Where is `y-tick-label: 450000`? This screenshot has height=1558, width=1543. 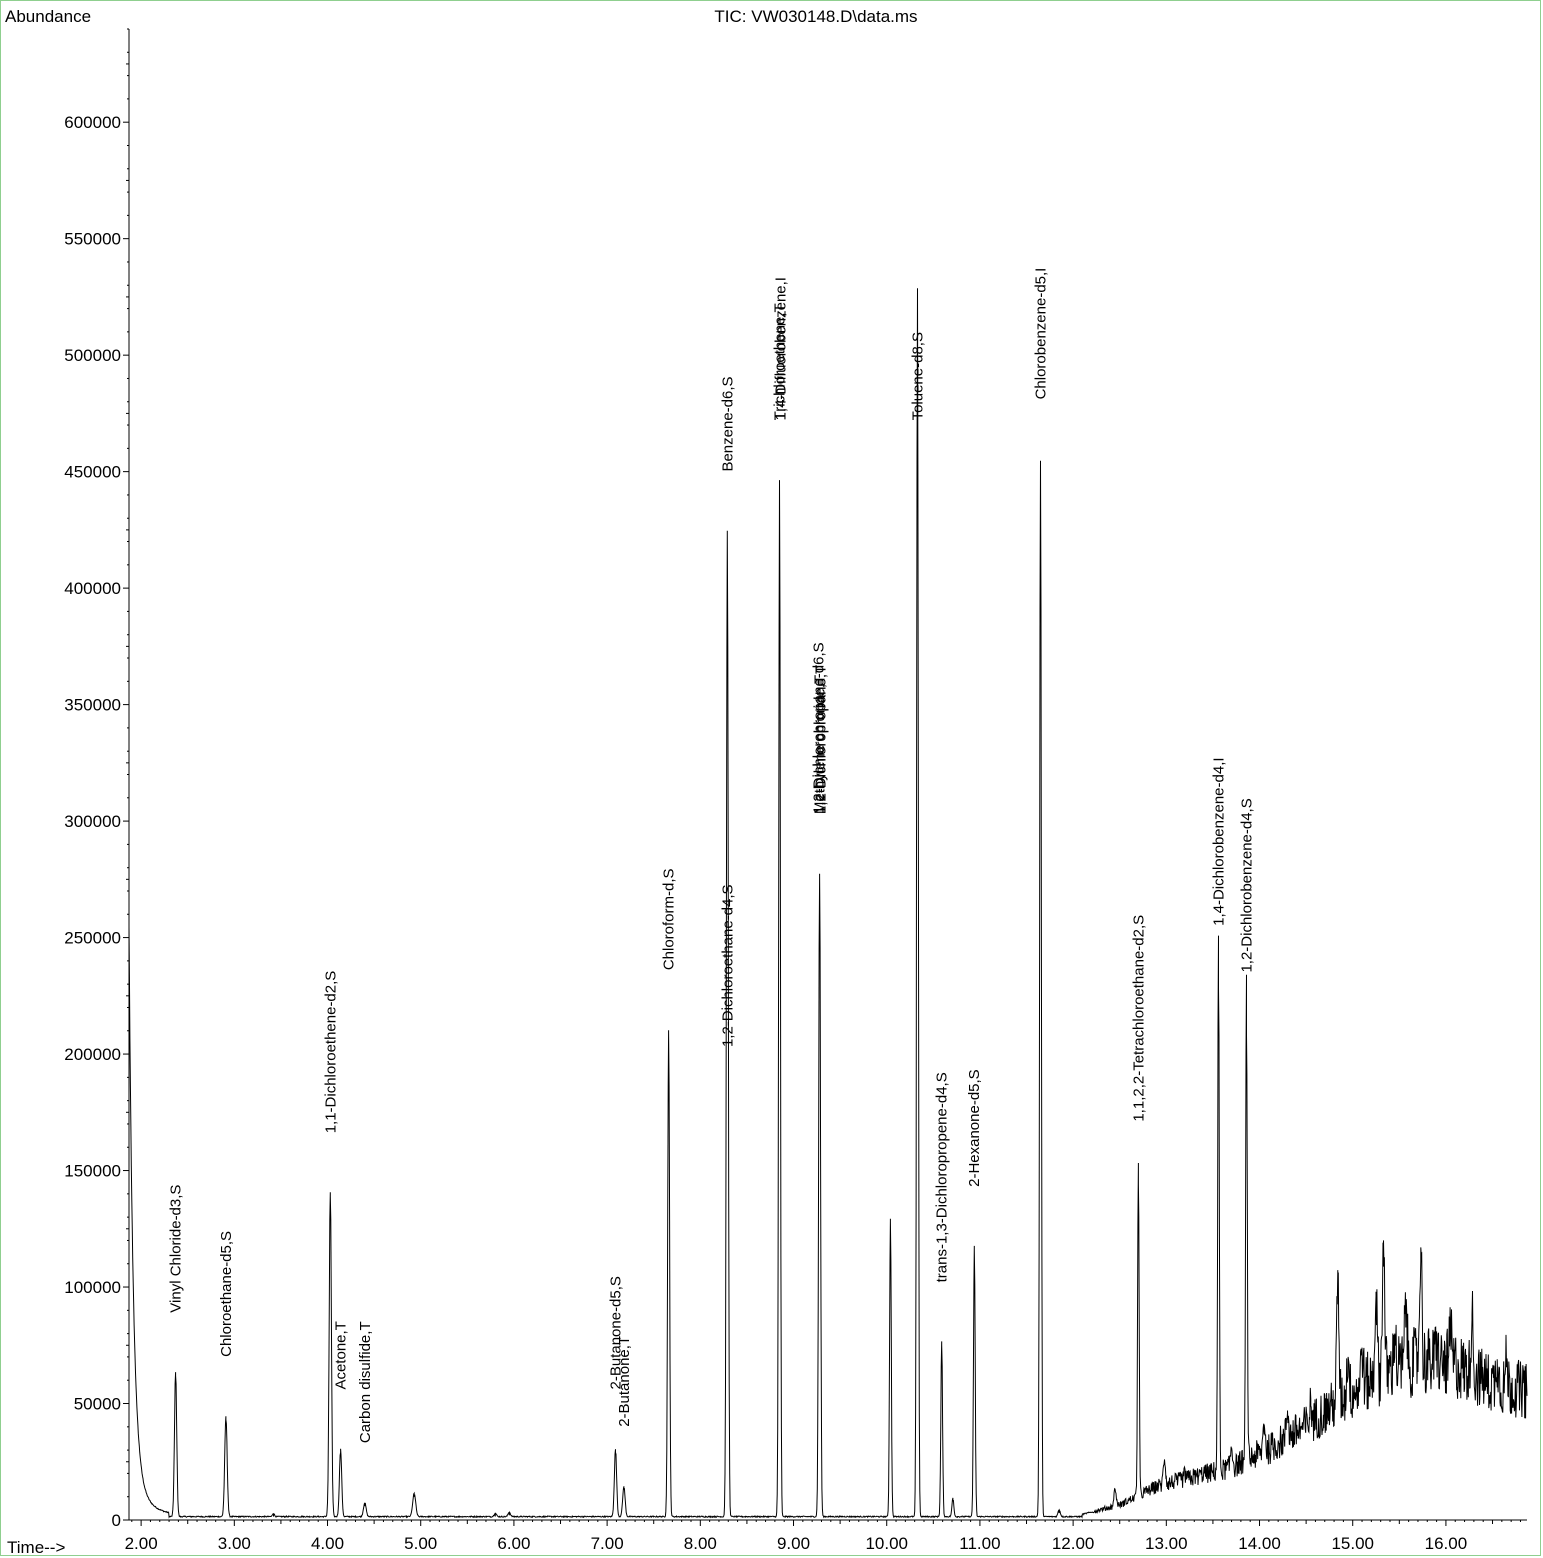 y-tick-label: 450000 is located at coordinates (92, 472).